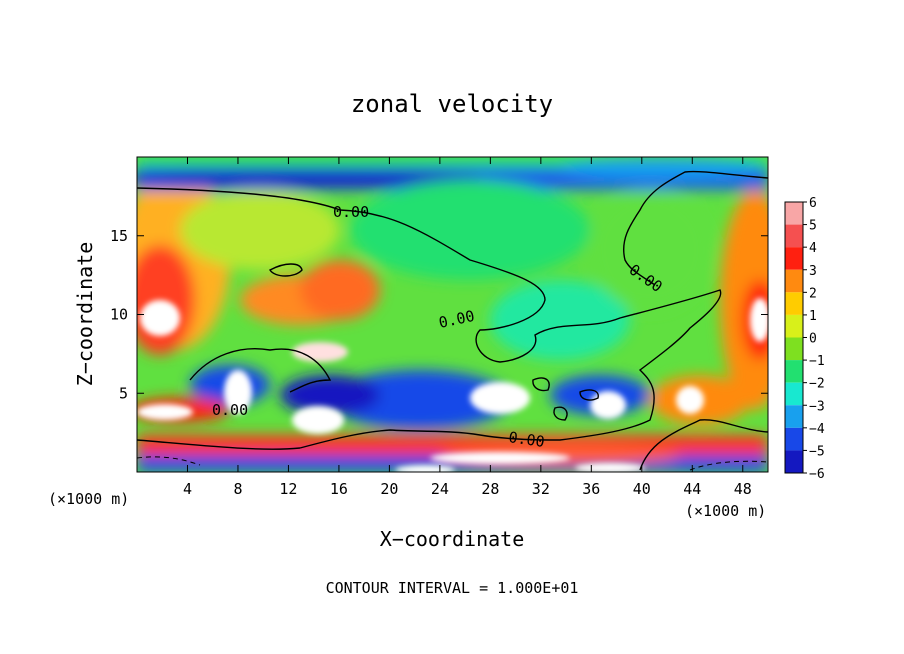 Image resolution: width=904 pixels, height=654 pixels. What do you see at coordinates (817, 361) in the screenshot?
I see `colorbar-label: −1` at bounding box center [817, 361].